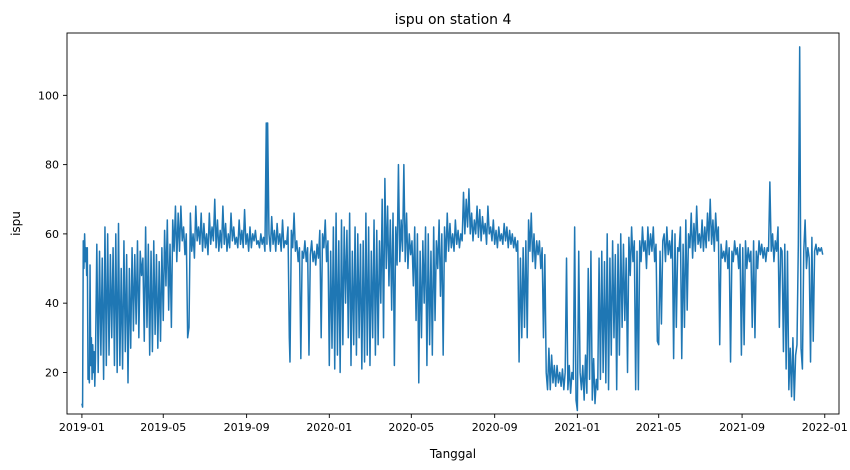 This screenshot has height=470, width=850. Describe the element at coordinates (52, 303) in the screenshot. I see `y-tick-label: 40` at that location.